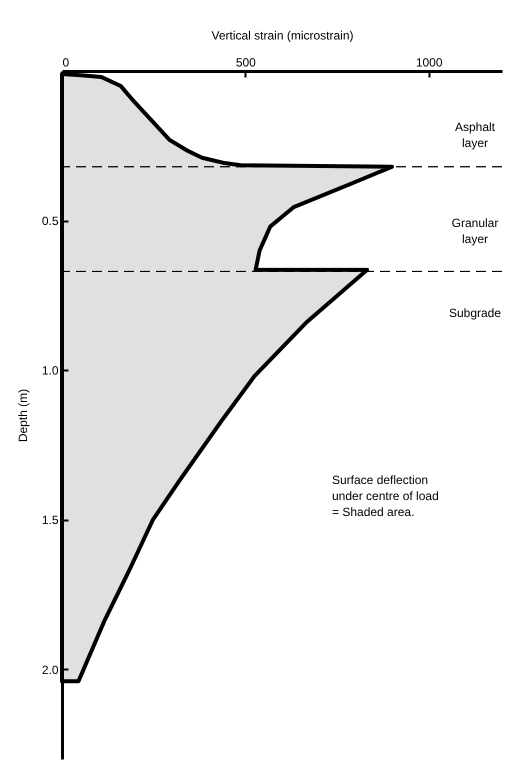 The height and width of the screenshot is (776, 524). Describe the element at coordinates (429, 63) in the screenshot. I see `x-tick-label: 1000` at that location.